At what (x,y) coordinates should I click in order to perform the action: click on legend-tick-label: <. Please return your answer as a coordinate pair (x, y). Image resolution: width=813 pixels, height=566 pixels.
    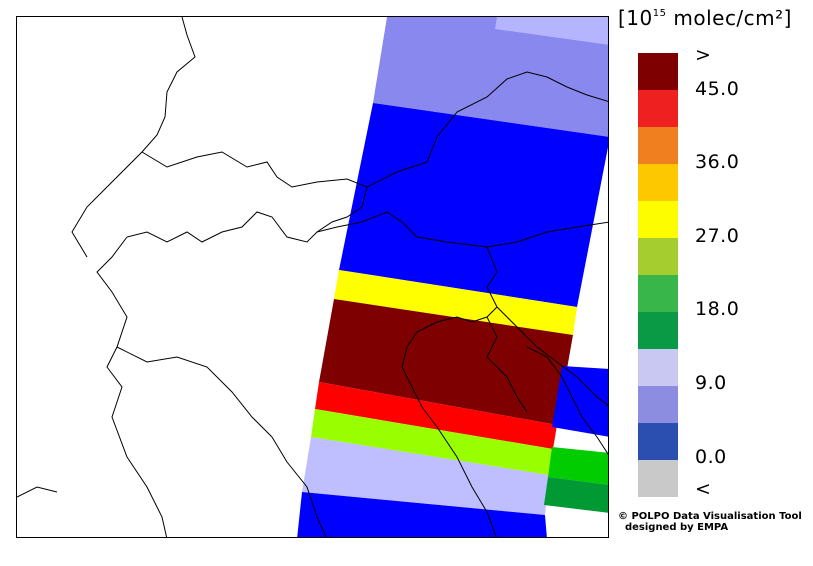
    Looking at the image, I should click on (703, 489).